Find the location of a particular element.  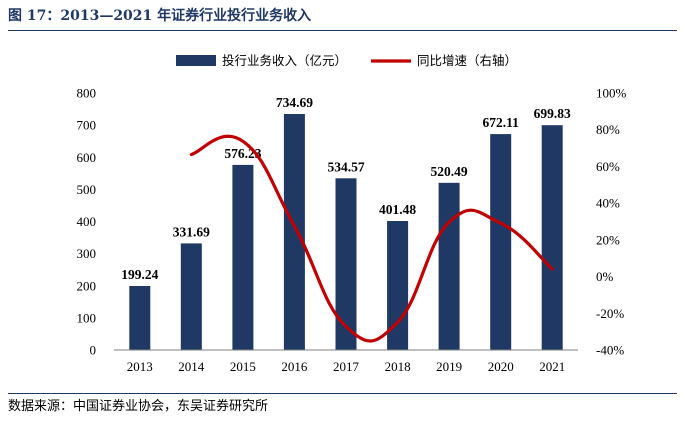

left-y-tick-label: 800 is located at coordinates (87, 93).